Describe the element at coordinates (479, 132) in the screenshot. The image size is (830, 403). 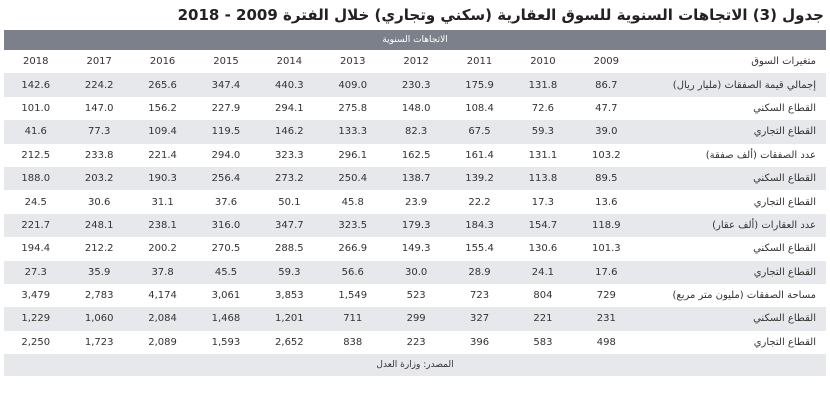
I see `value-cell: 67.5` at that location.